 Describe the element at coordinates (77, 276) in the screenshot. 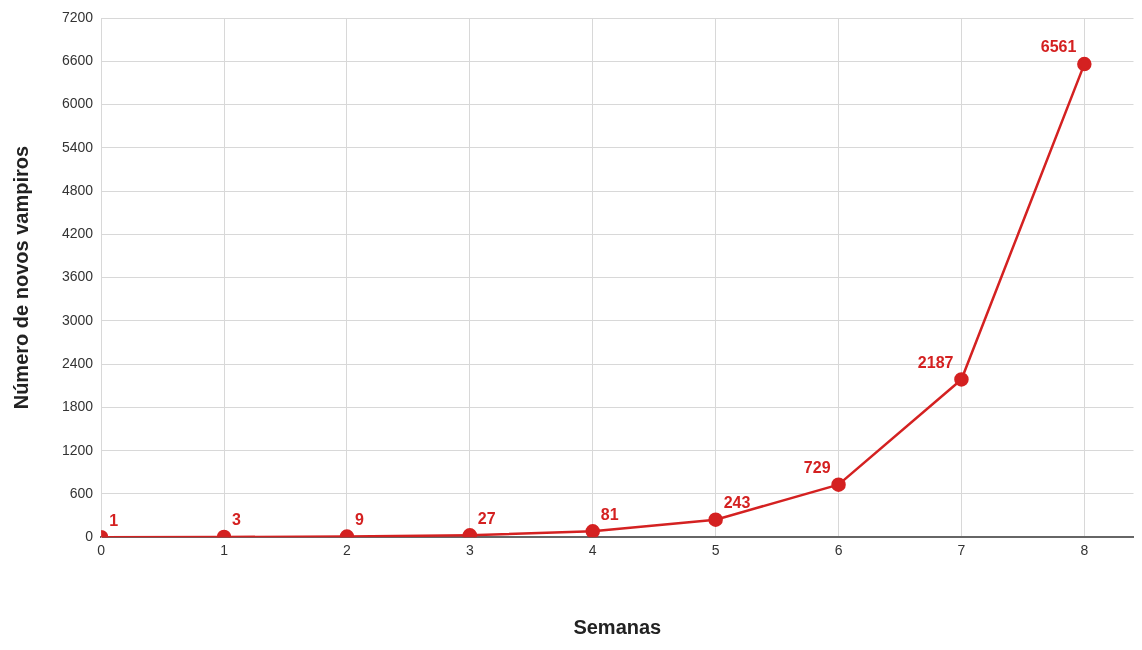

I see `y-tick-label: 3600` at that location.